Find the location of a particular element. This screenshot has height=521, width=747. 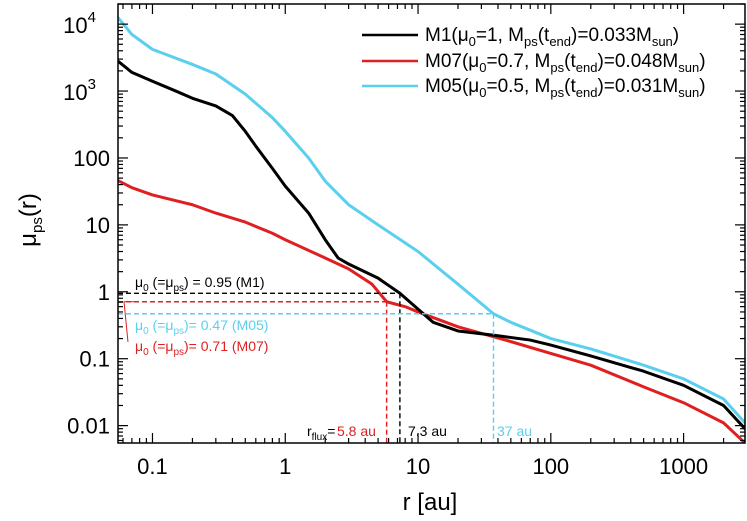

legend-text-part: )=0.033M is located at coordinates (611, 35).